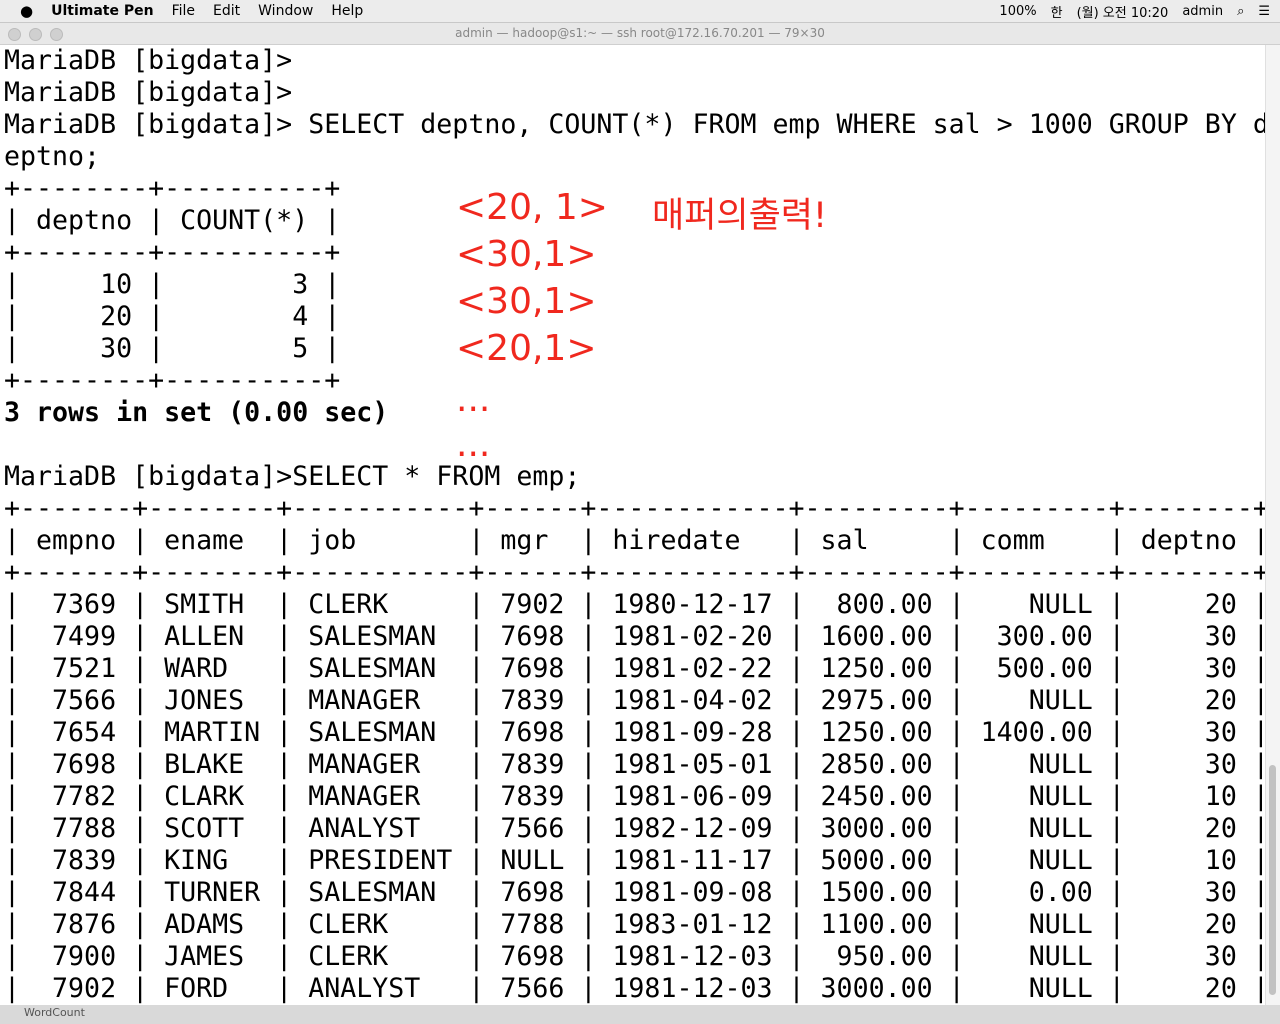  What do you see at coordinates (1203, 11) in the screenshot?
I see `user: admin` at bounding box center [1203, 11].